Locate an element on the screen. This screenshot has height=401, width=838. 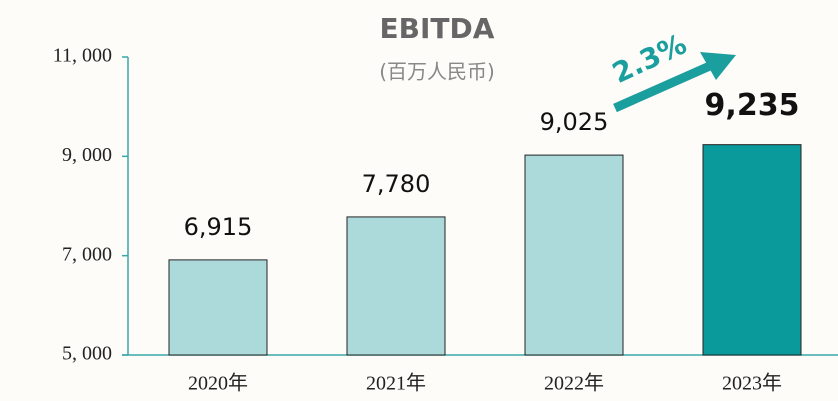
value-label: 6,915 is located at coordinates (218, 227).